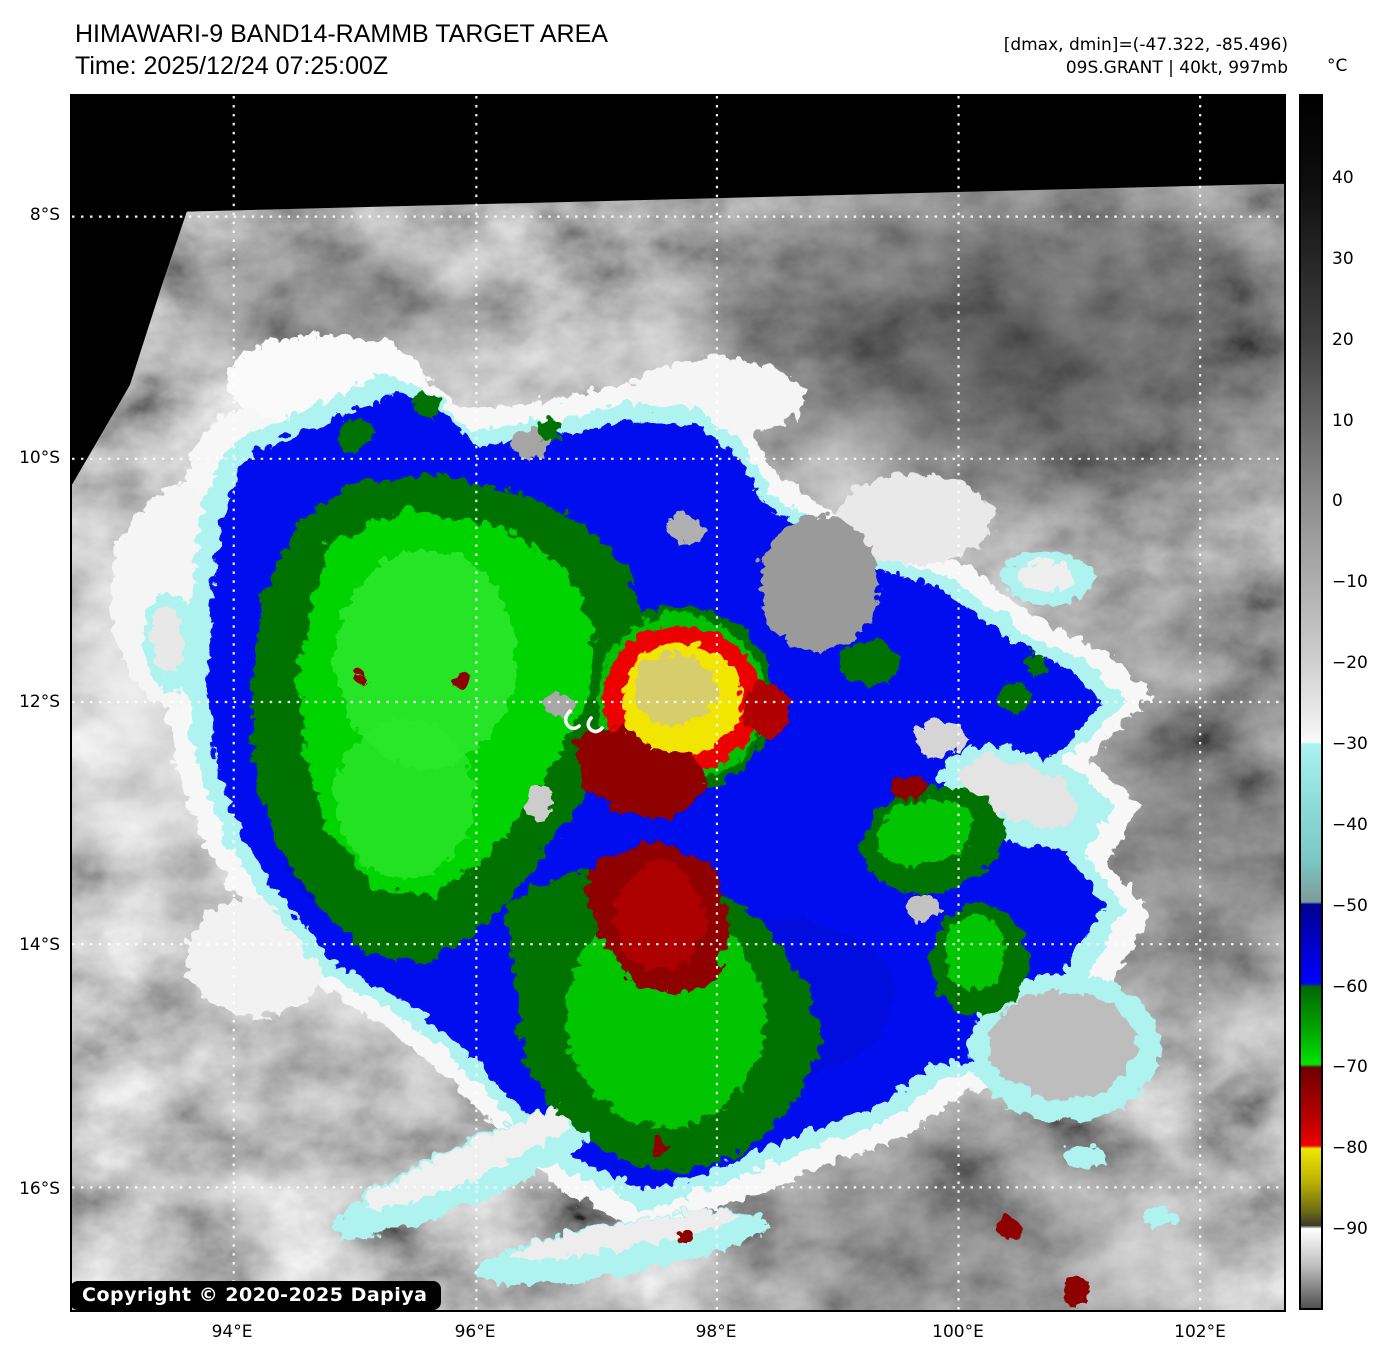  What do you see at coordinates (716, 1332) in the screenshot?
I see `x-axis-label: 98°E` at bounding box center [716, 1332].